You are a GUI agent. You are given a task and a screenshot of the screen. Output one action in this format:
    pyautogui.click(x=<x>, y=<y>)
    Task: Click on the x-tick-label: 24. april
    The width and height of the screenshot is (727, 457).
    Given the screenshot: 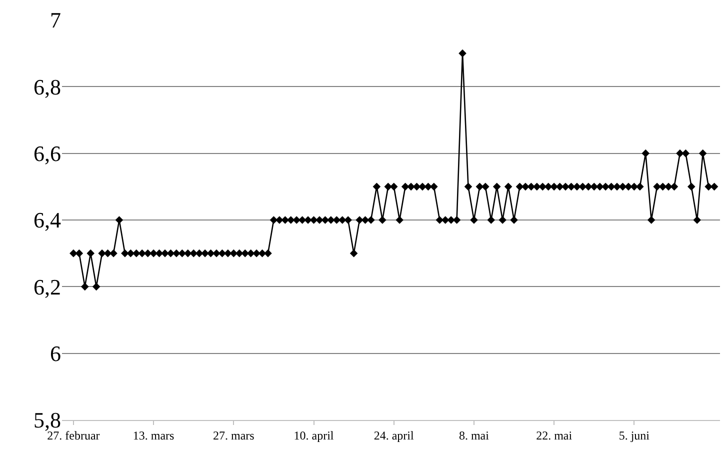 What is the action you would take?
    pyautogui.click(x=394, y=435)
    